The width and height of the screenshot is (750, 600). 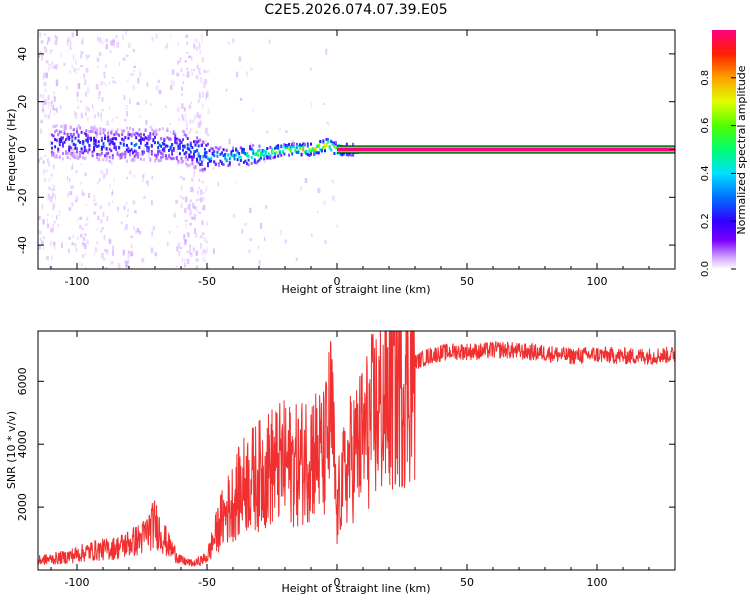 I want to click on figure-title: C2E5.2026.074.07.39.E05, so click(x=355, y=10).